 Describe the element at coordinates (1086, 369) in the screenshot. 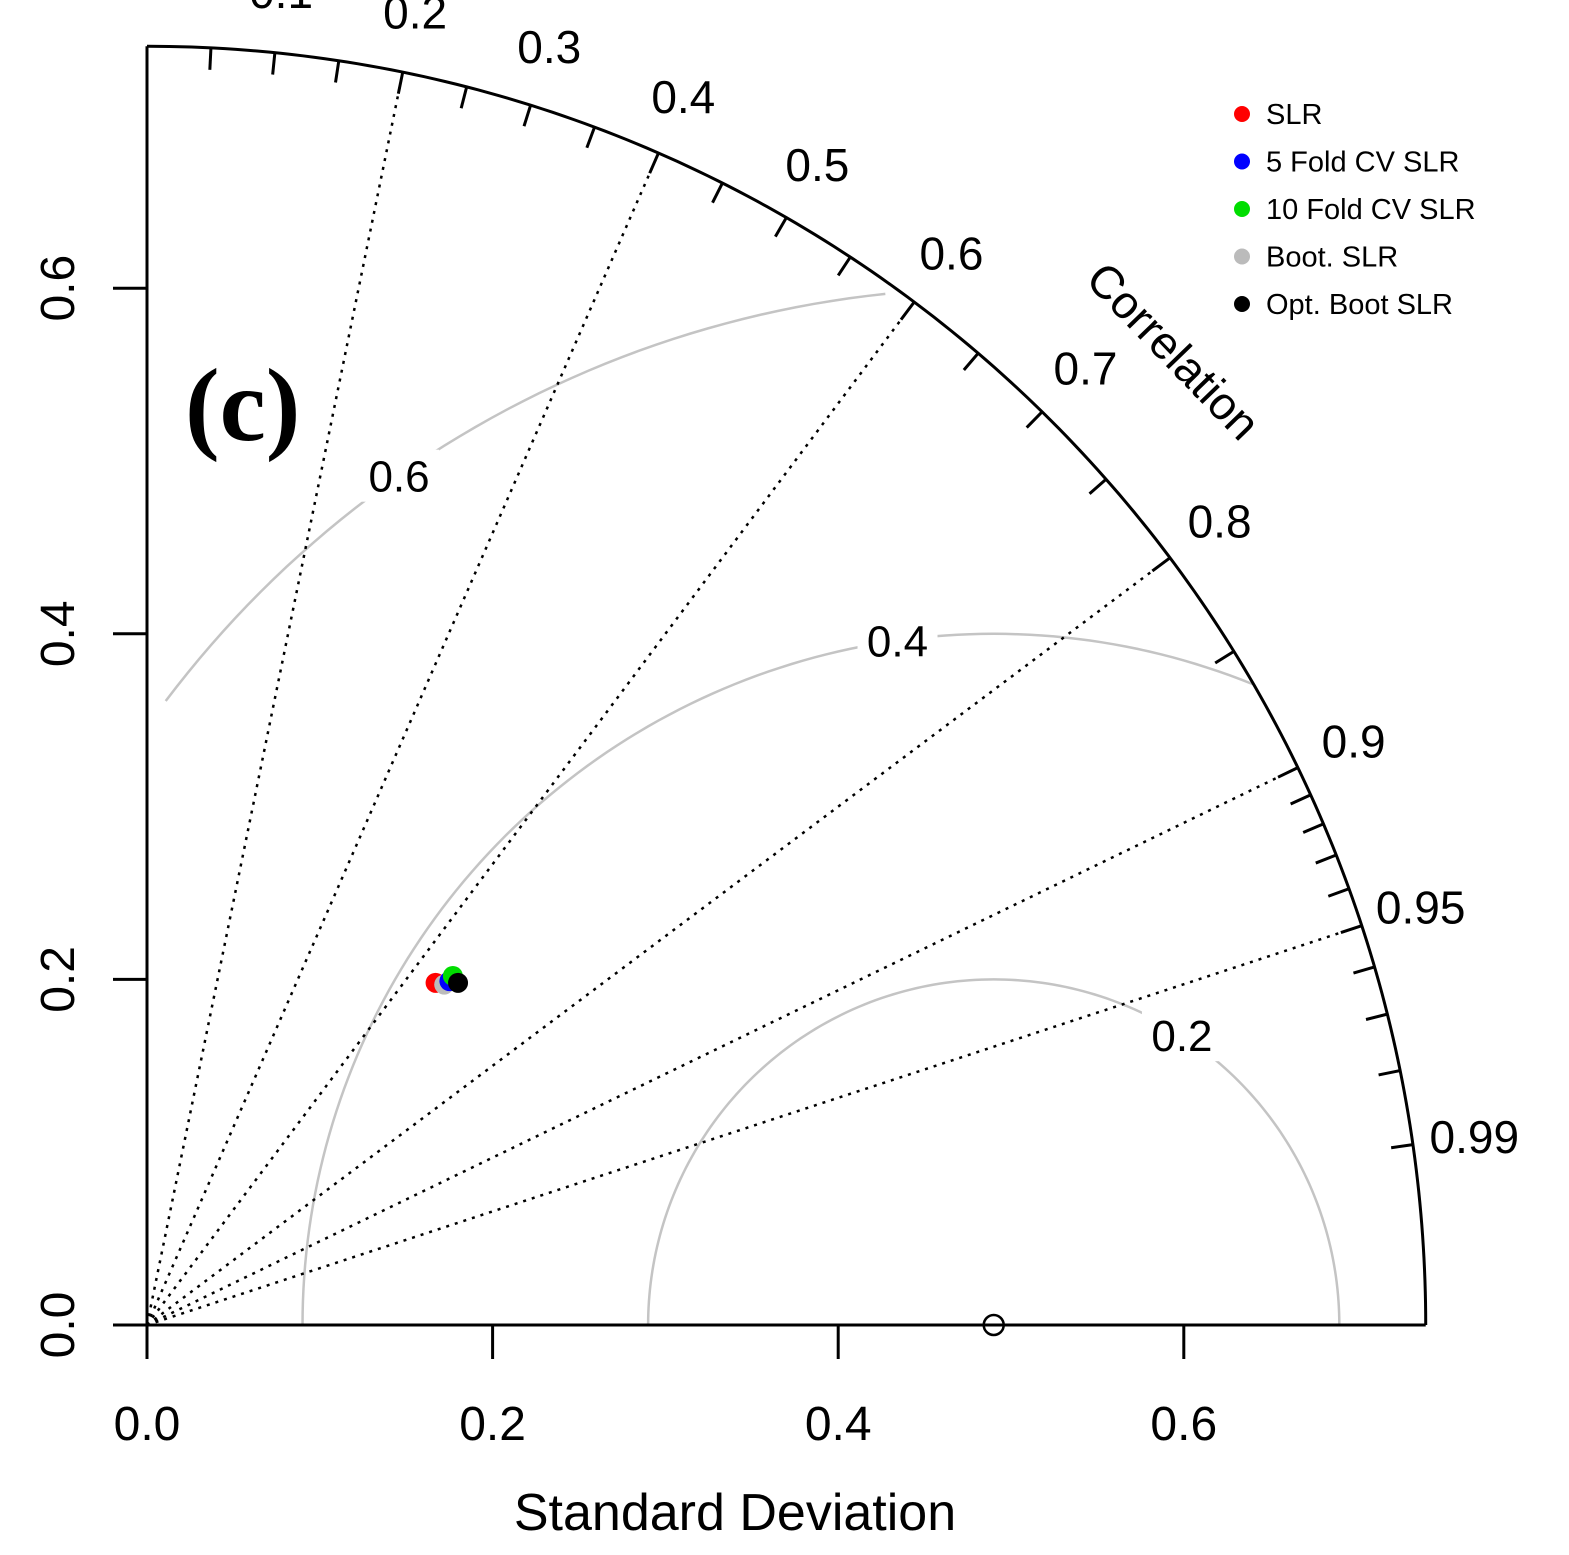

I see `correlation-label-0.7: 0.7` at that location.